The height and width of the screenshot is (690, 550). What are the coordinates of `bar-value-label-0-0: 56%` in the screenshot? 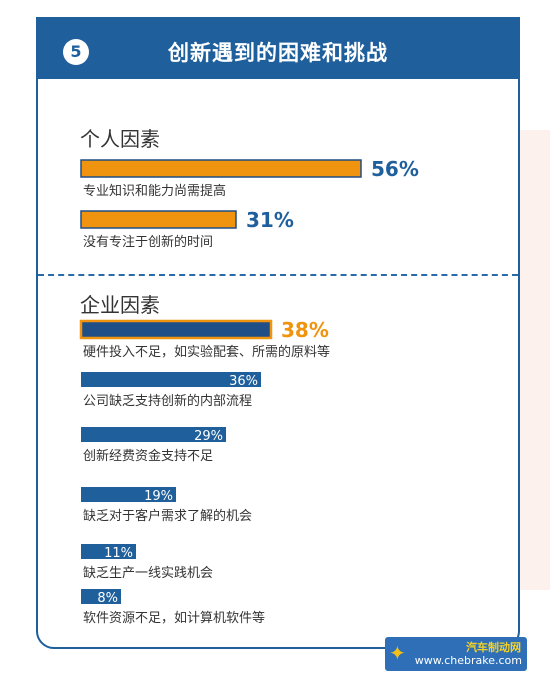 It's located at (395, 169).